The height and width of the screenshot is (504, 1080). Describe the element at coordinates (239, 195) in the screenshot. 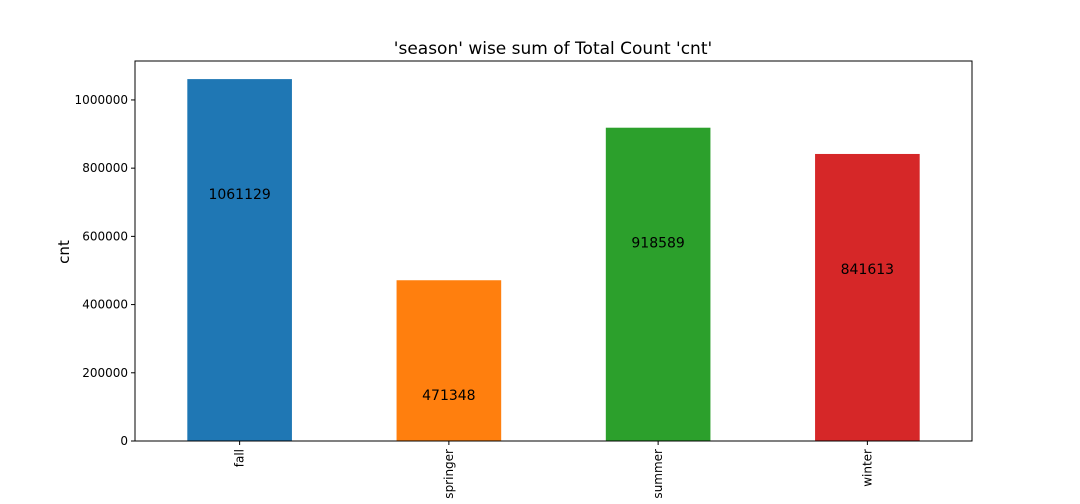

I see `data-label-fall: 1061129` at that location.